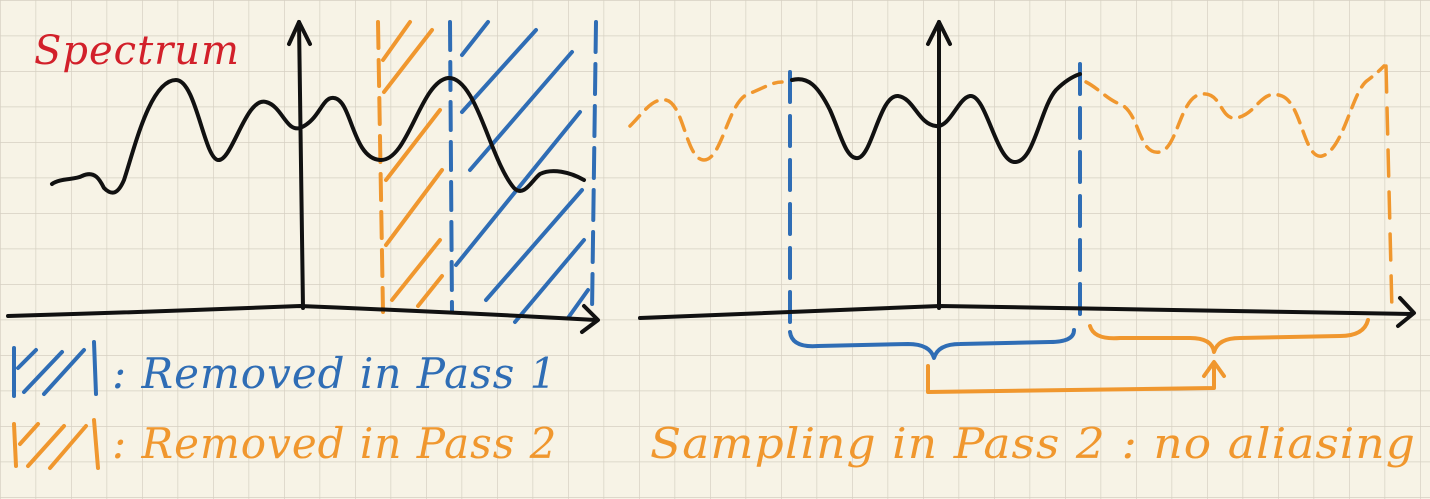  Describe the element at coordinates (1026, 312) in the screenshot. I see `right-x-axis` at that location.